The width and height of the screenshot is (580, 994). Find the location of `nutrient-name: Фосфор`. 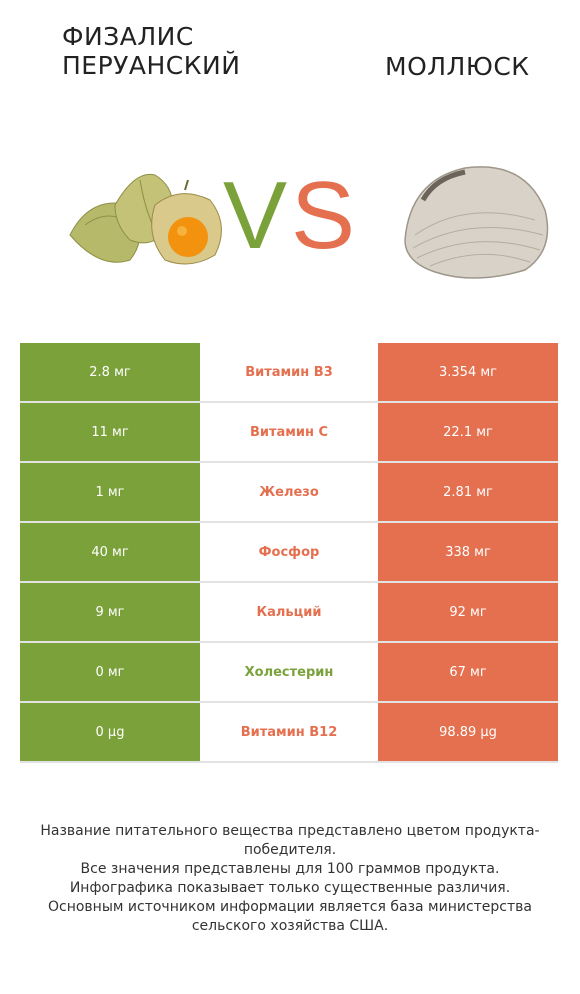

nutrient-name: Фосфор is located at coordinates (289, 553).